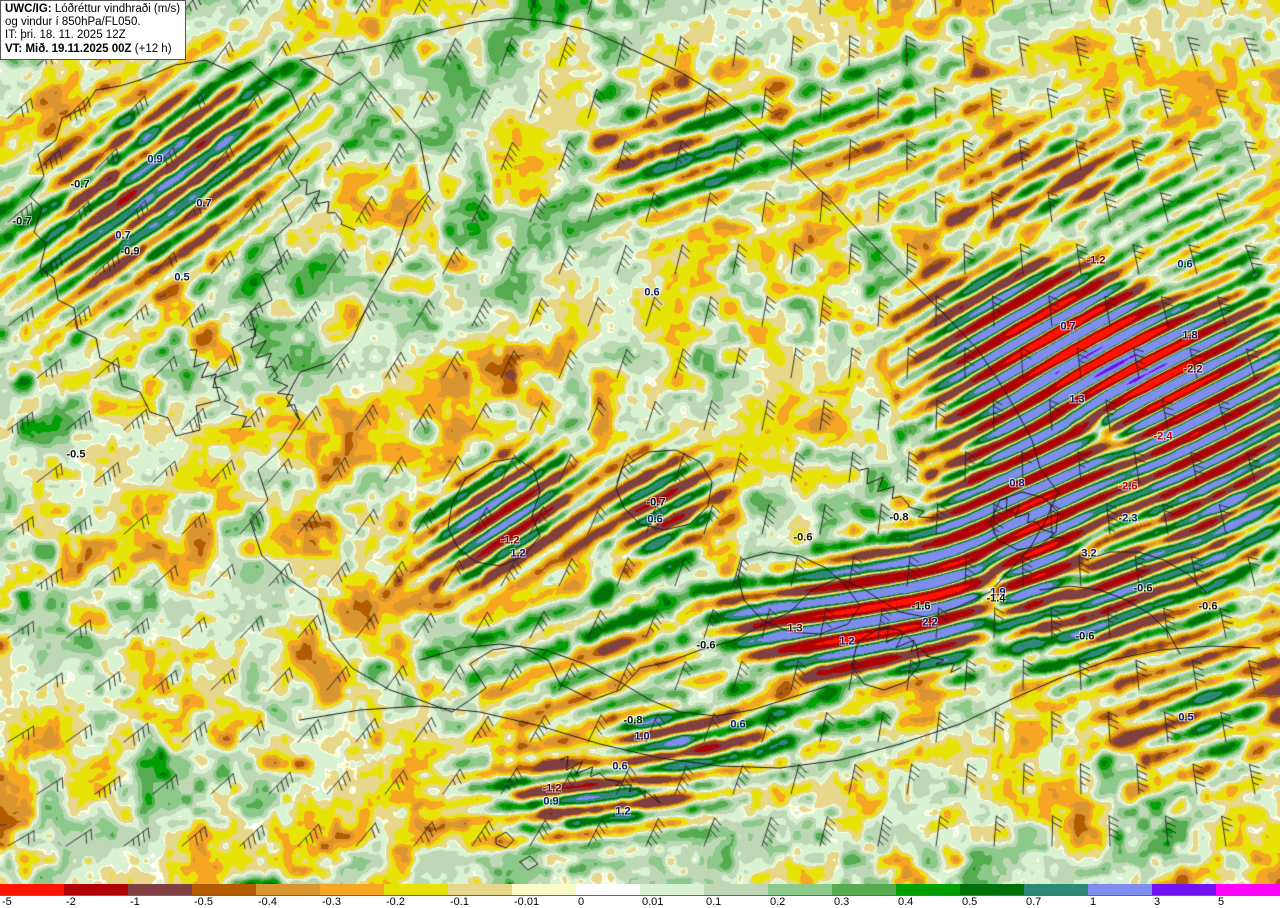  What do you see at coordinates (1034, 902) in the screenshot?
I see `colorbar-tick: 0.7` at bounding box center [1034, 902].